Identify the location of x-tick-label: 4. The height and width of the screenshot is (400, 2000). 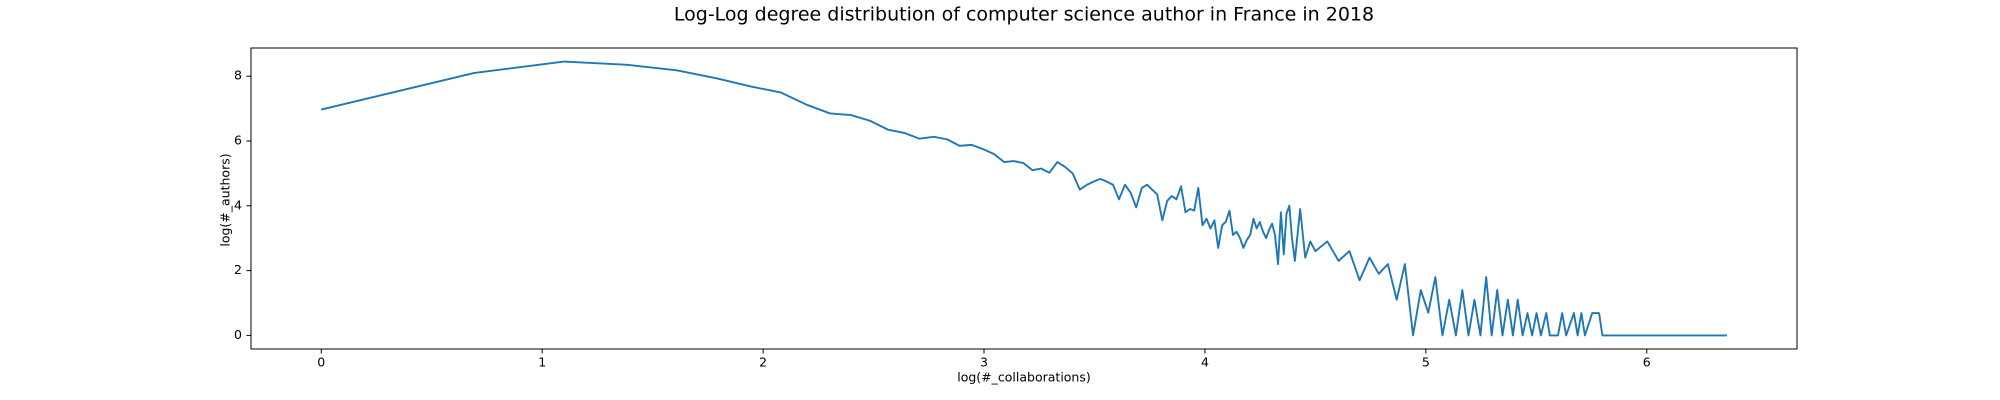
(1205, 362).